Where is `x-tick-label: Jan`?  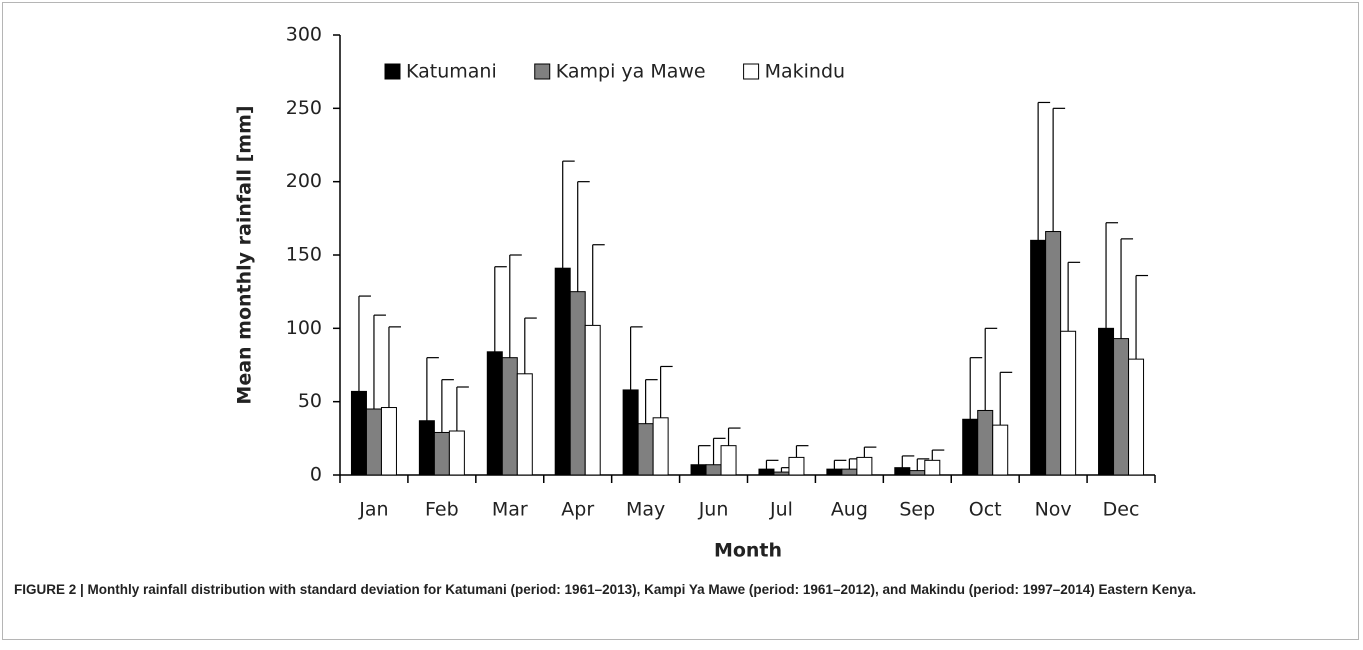 x-tick-label: Jan is located at coordinates (373, 510).